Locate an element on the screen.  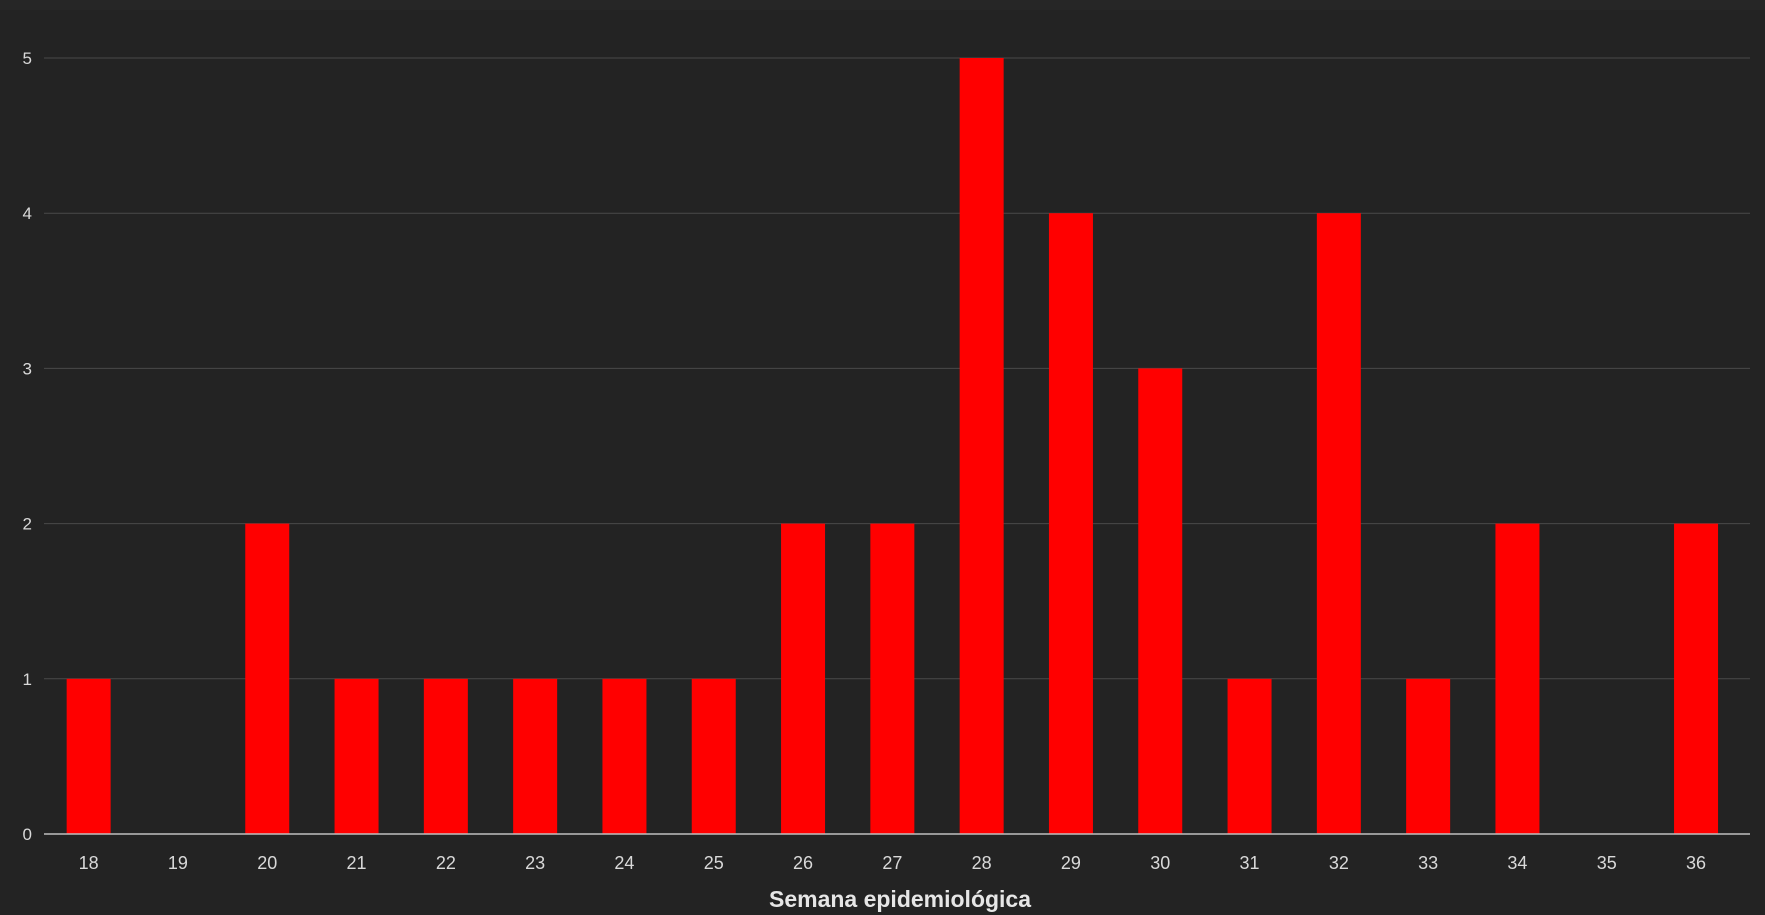
x-tick-label: 30 is located at coordinates (1160, 863).